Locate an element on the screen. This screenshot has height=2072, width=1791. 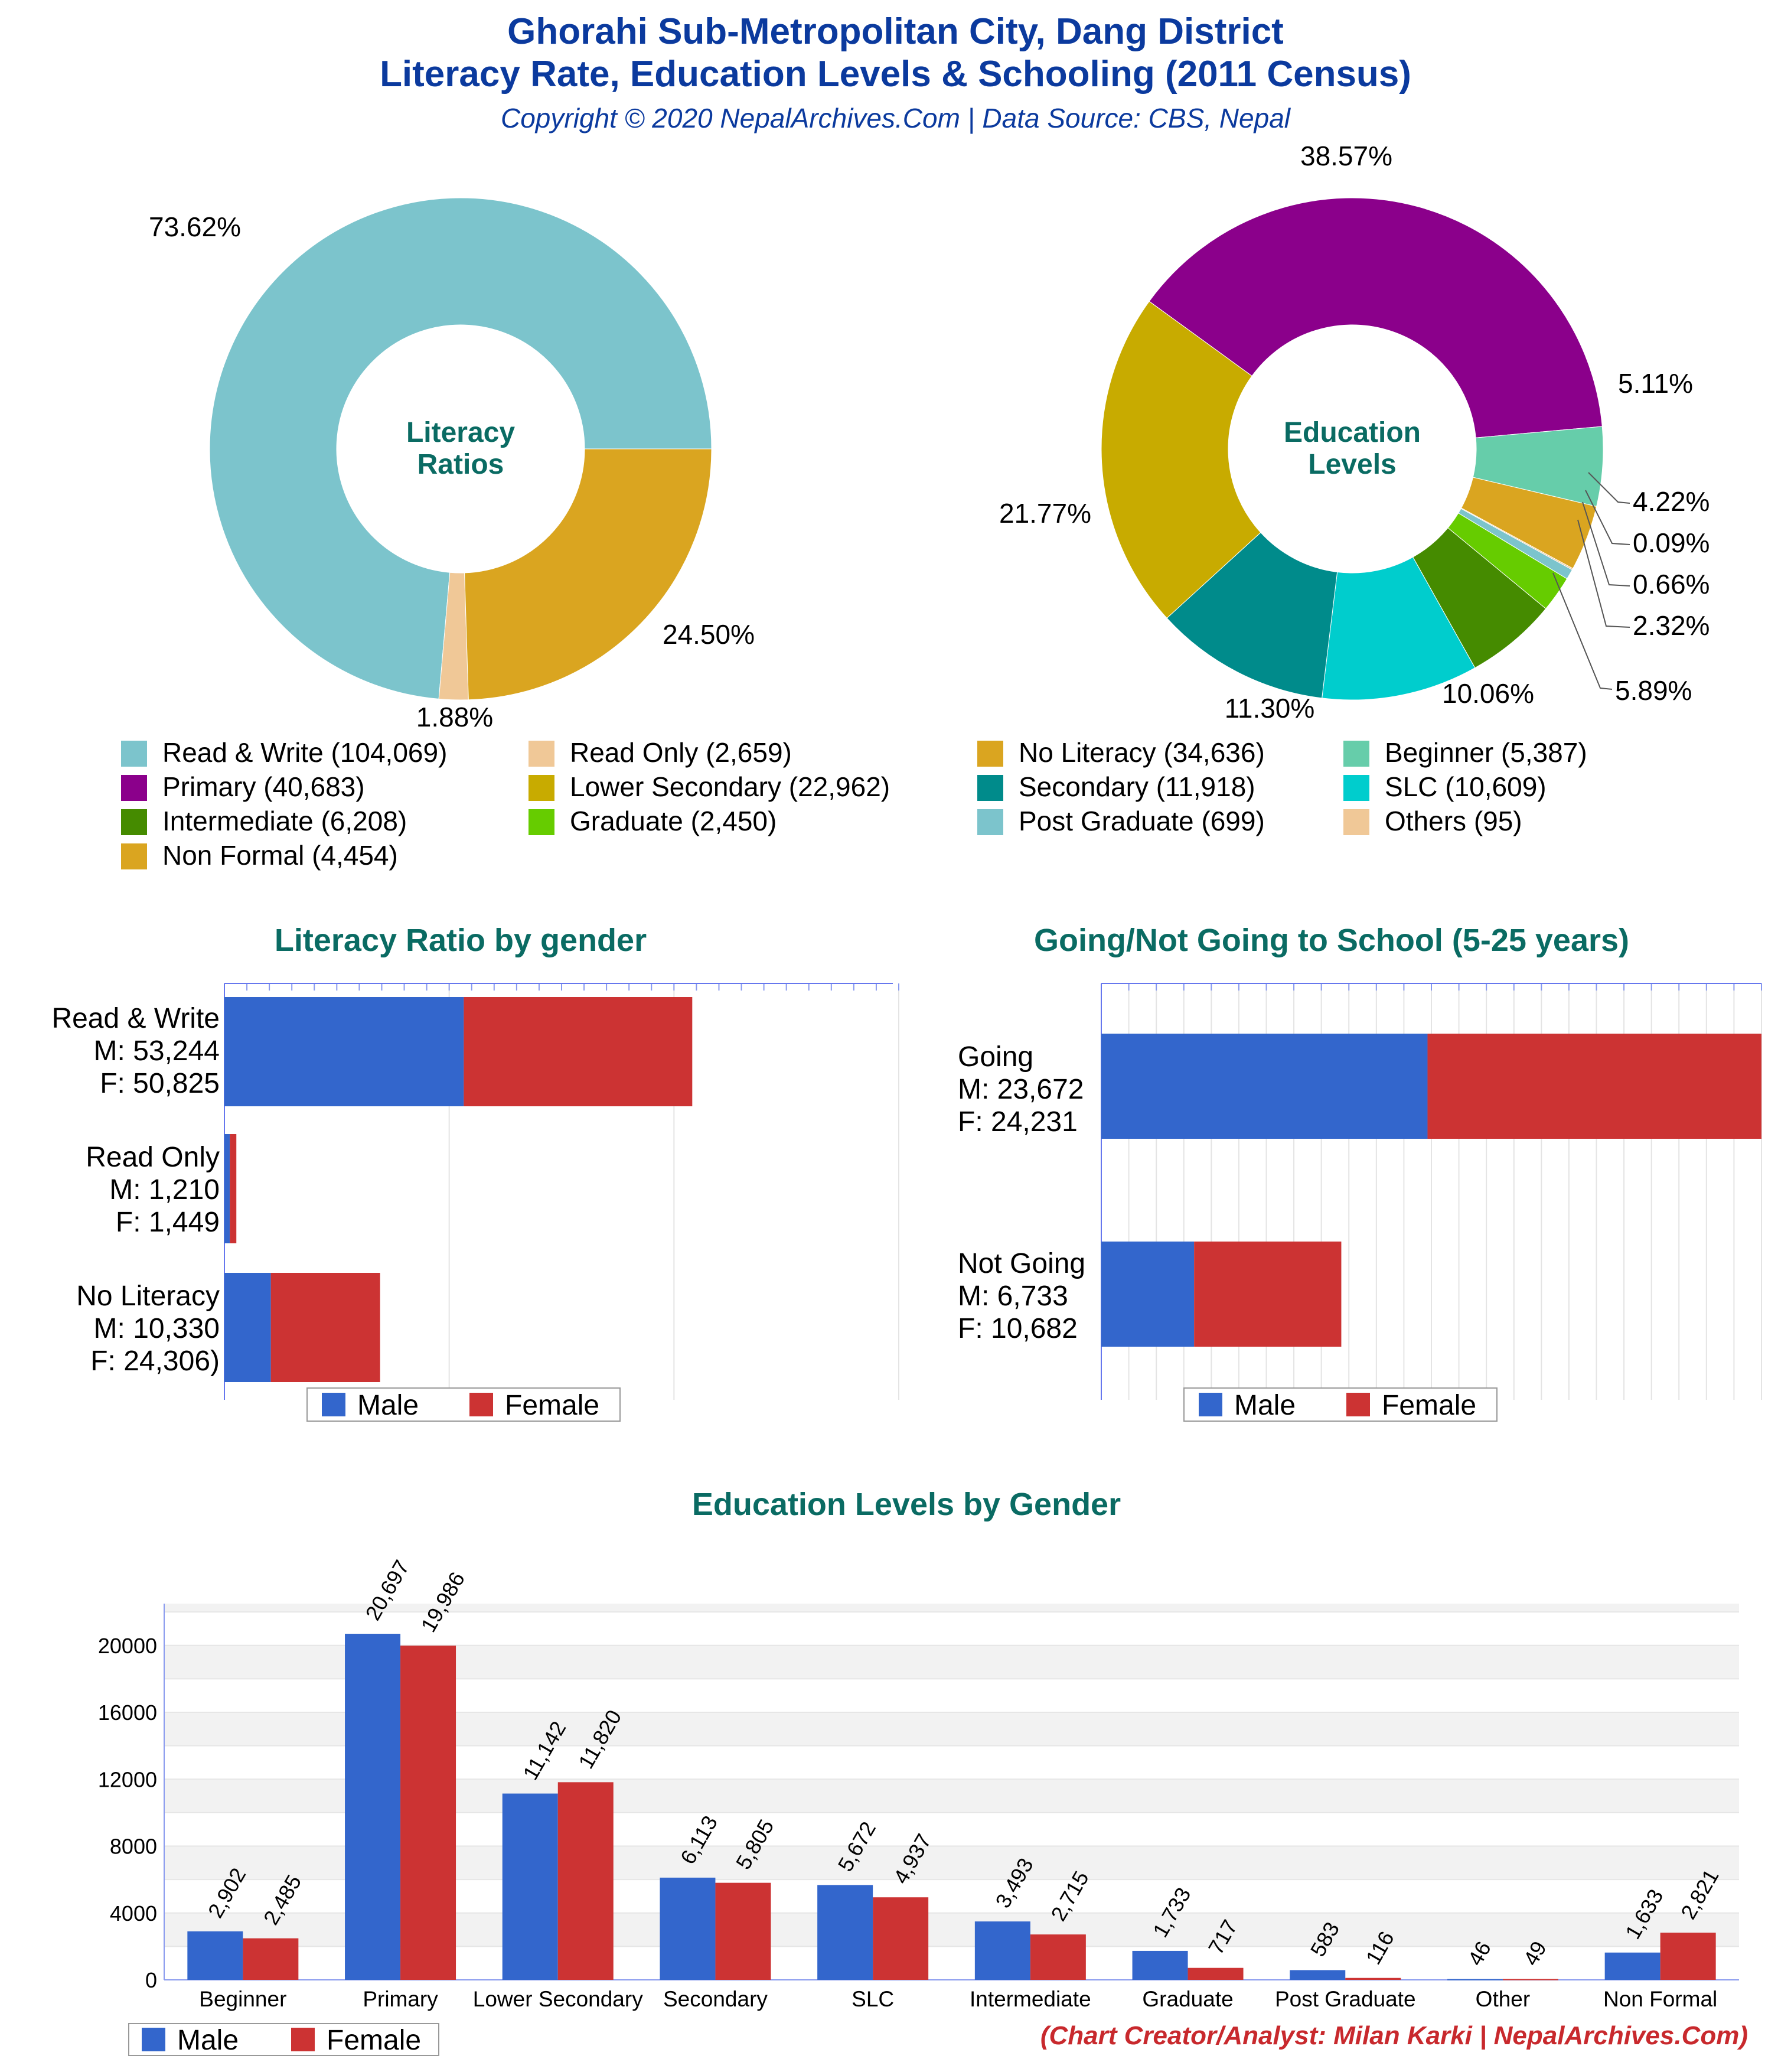
legend-item-label: Beginner (5,387) is located at coordinates (1486, 752).